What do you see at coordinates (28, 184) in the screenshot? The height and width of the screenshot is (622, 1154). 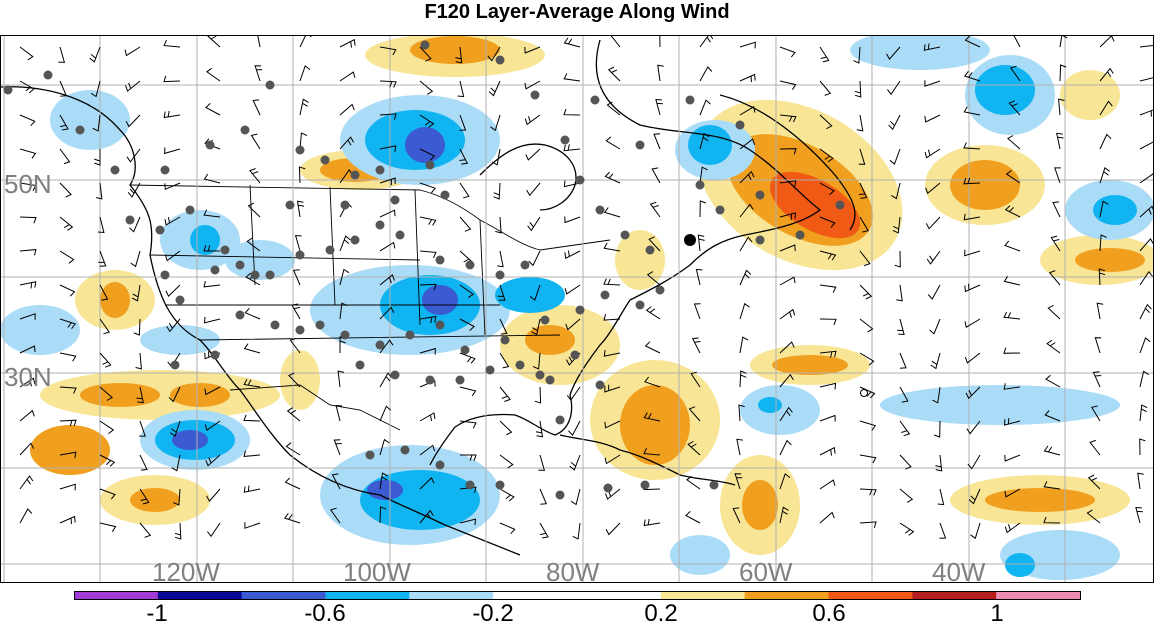 I see `lat-label-50n: 50N` at bounding box center [28, 184].